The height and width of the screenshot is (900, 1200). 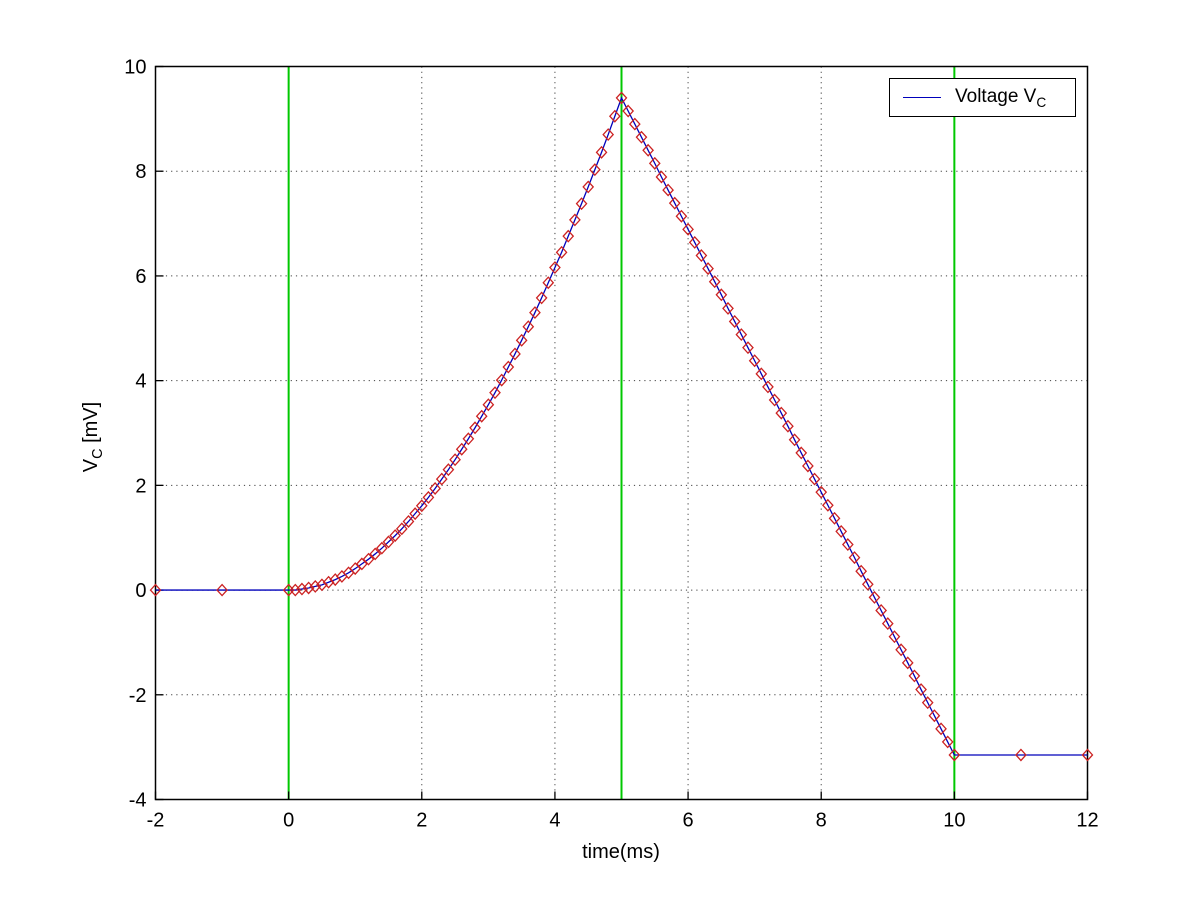 What do you see at coordinates (135, 68) in the screenshot?
I see `y-tick-label: 10` at bounding box center [135, 68].